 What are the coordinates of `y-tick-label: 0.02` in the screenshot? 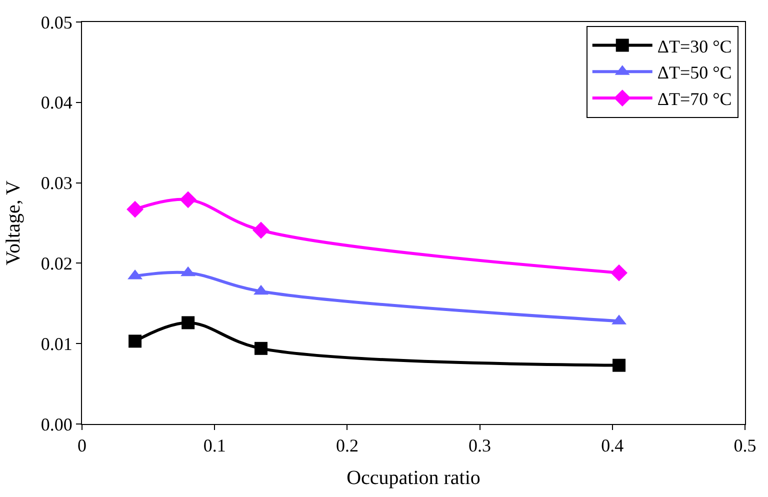 It's located at (56, 264).